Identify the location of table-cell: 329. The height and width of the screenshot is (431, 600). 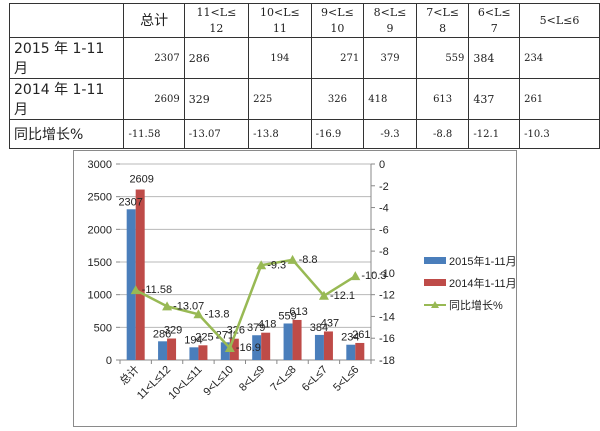
(216, 99).